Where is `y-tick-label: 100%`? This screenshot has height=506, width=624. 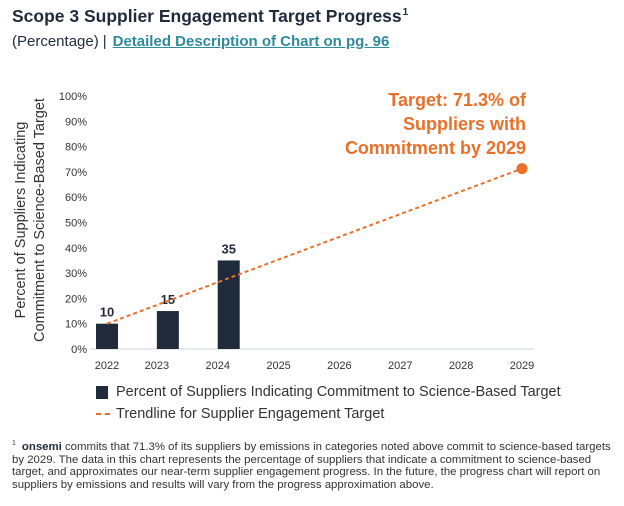
y-tick-label: 100% is located at coordinates (73, 97).